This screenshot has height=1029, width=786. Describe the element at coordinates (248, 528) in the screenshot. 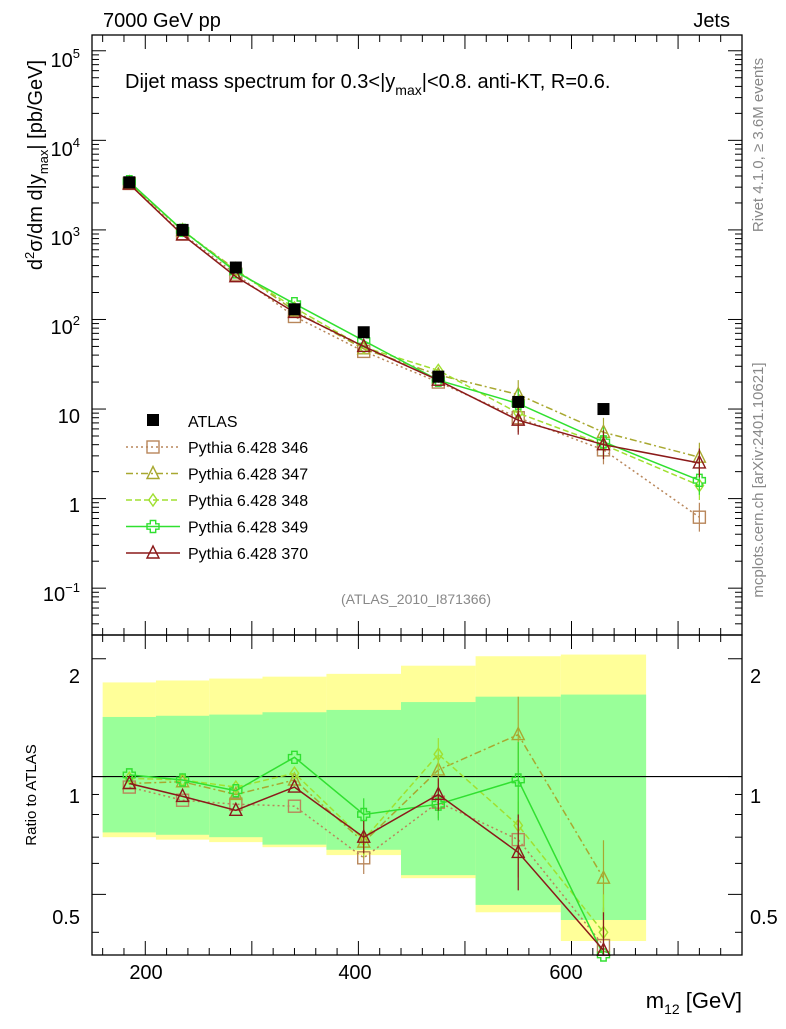

I see `legend-label-3: Pythia 6.428 349` at that location.